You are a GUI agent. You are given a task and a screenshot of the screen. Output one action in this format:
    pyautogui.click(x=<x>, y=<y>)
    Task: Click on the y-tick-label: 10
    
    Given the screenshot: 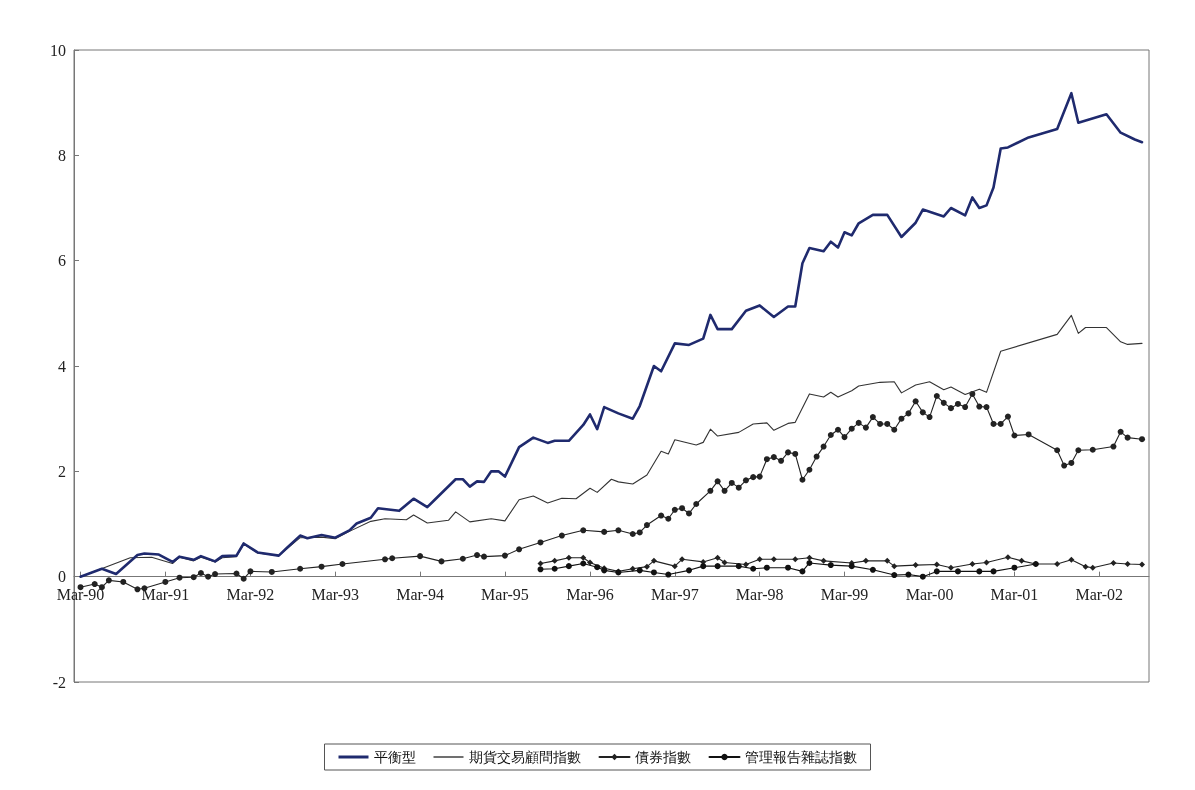 What is the action you would take?
    pyautogui.click(x=58, y=50)
    